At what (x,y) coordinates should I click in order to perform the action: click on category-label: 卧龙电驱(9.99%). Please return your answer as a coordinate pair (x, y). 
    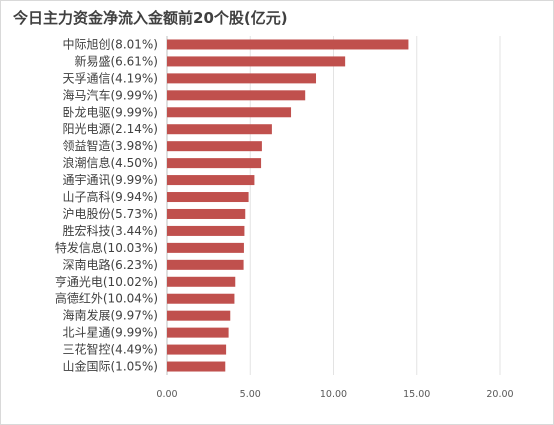
    Looking at the image, I should click on (111, 112).